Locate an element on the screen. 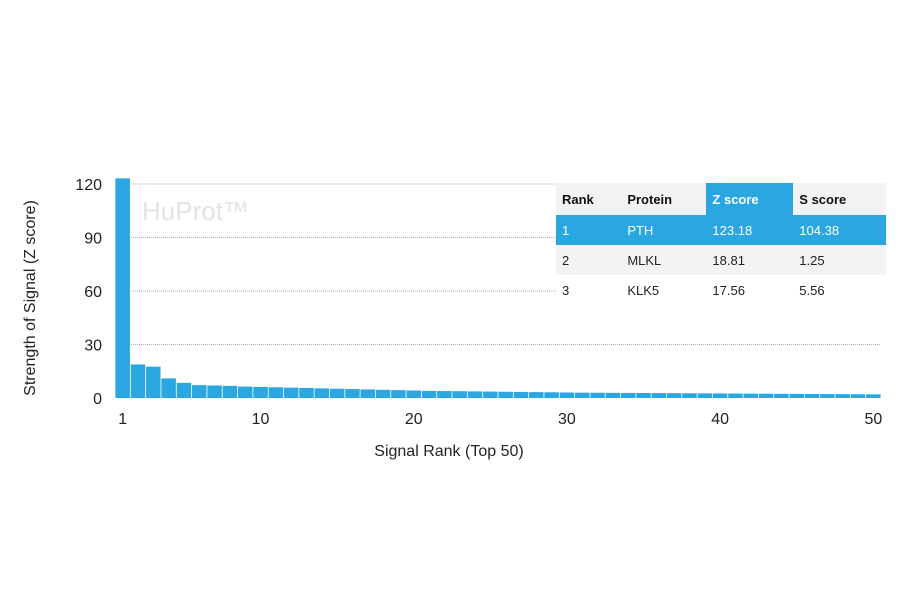 The width and height of the screenshot is (900, 594). header-protein: Protein is located at coordinates (664, 199).